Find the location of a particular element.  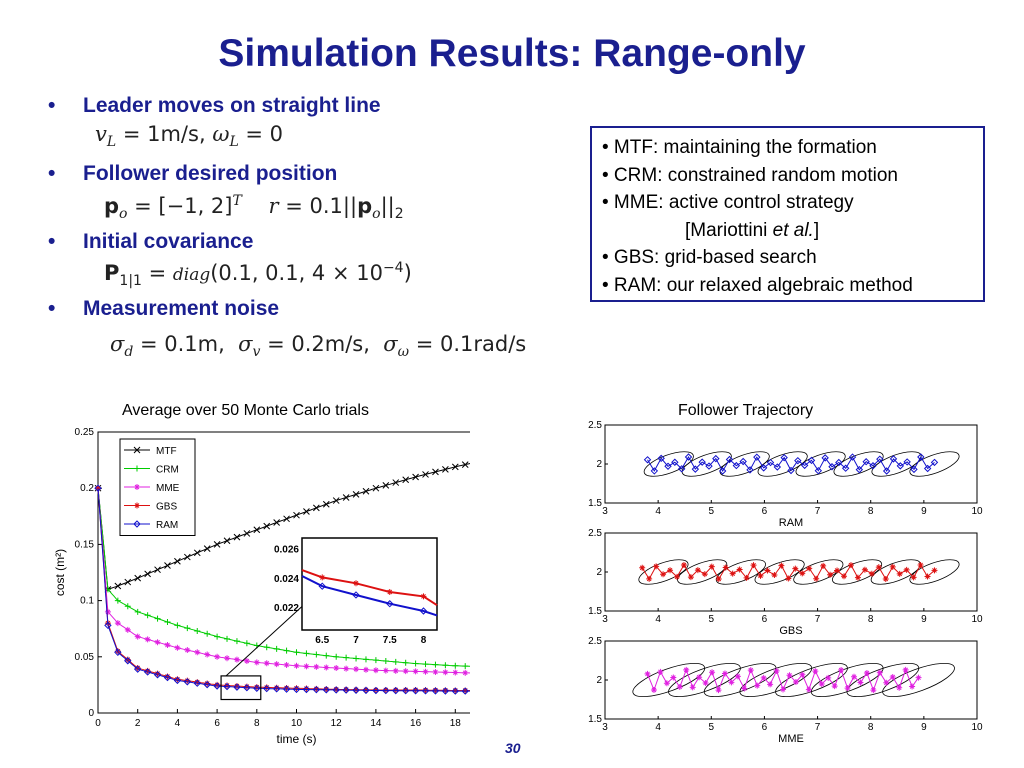

y-tick-label: 0.25 is located at coordinates (85, 432).